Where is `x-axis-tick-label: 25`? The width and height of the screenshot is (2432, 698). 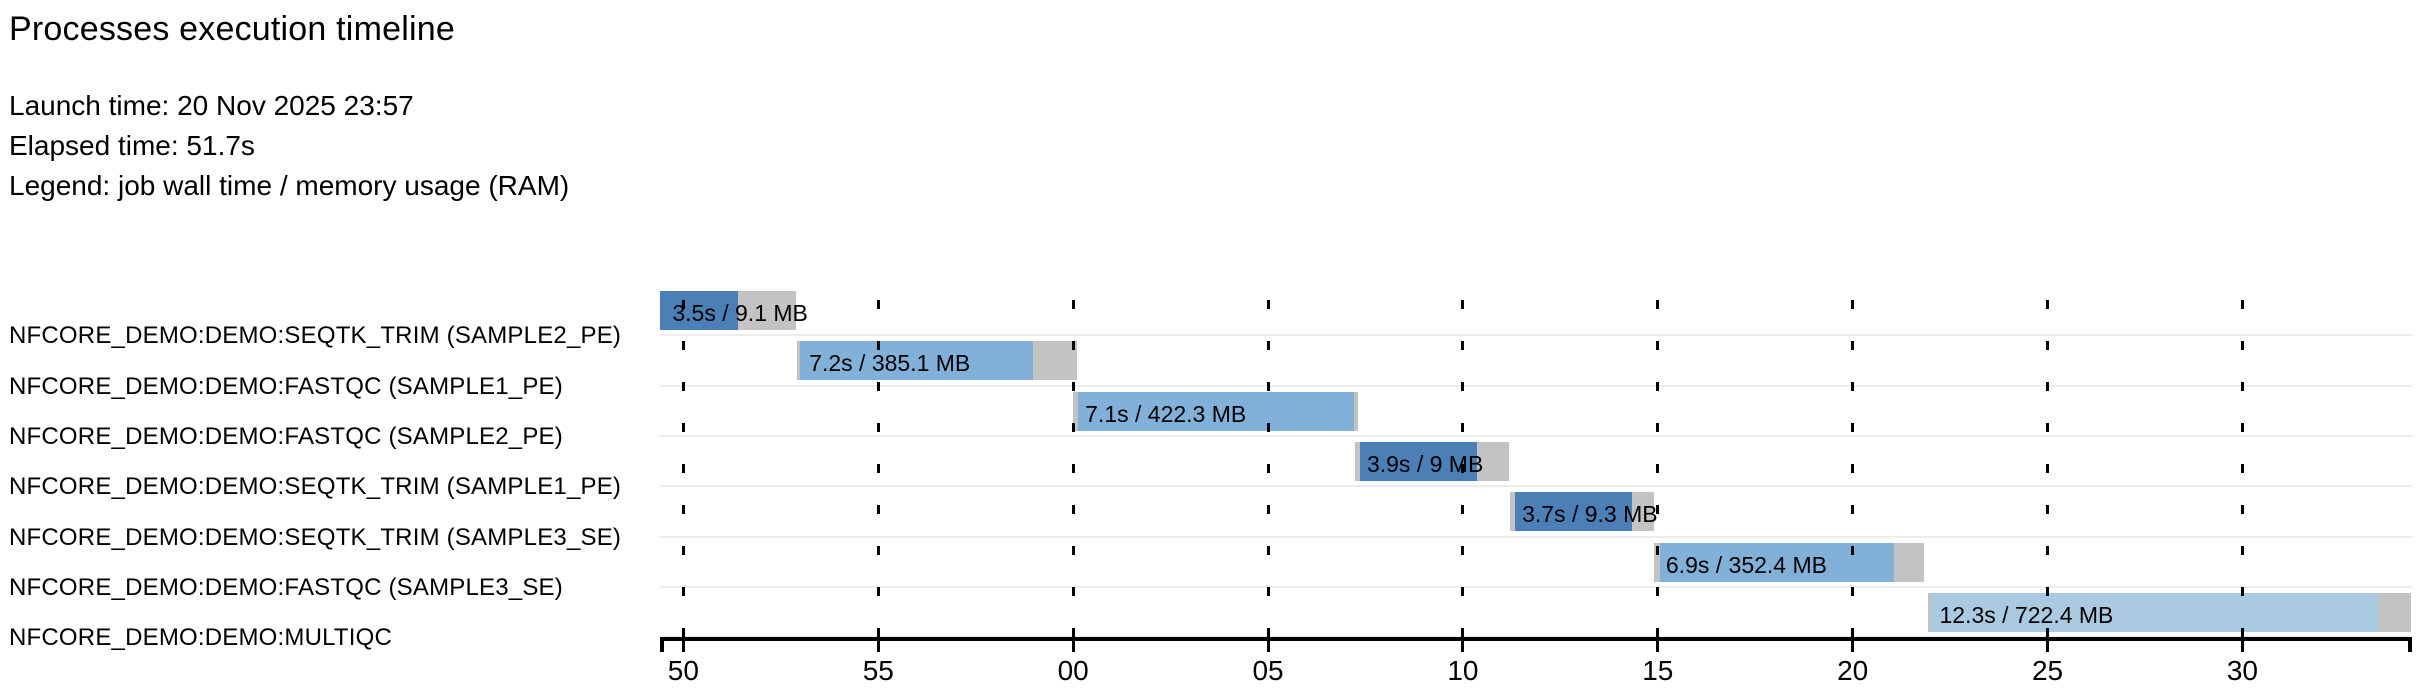 x-axis-tick-label: 25 is located at coordinates (2047, 670).